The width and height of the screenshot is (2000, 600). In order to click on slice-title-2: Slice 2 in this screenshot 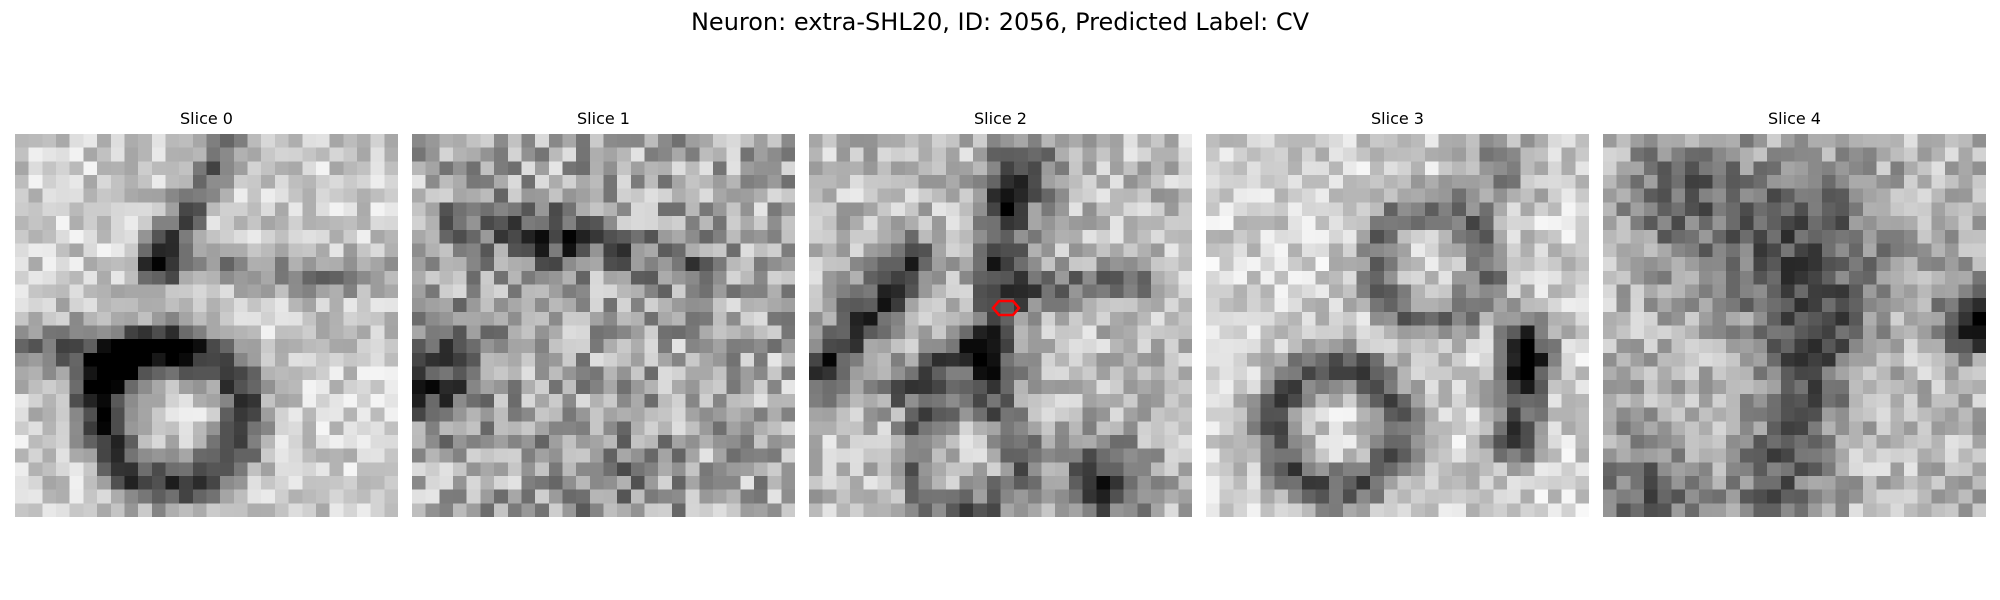, I will do `click(1000, 118)`.